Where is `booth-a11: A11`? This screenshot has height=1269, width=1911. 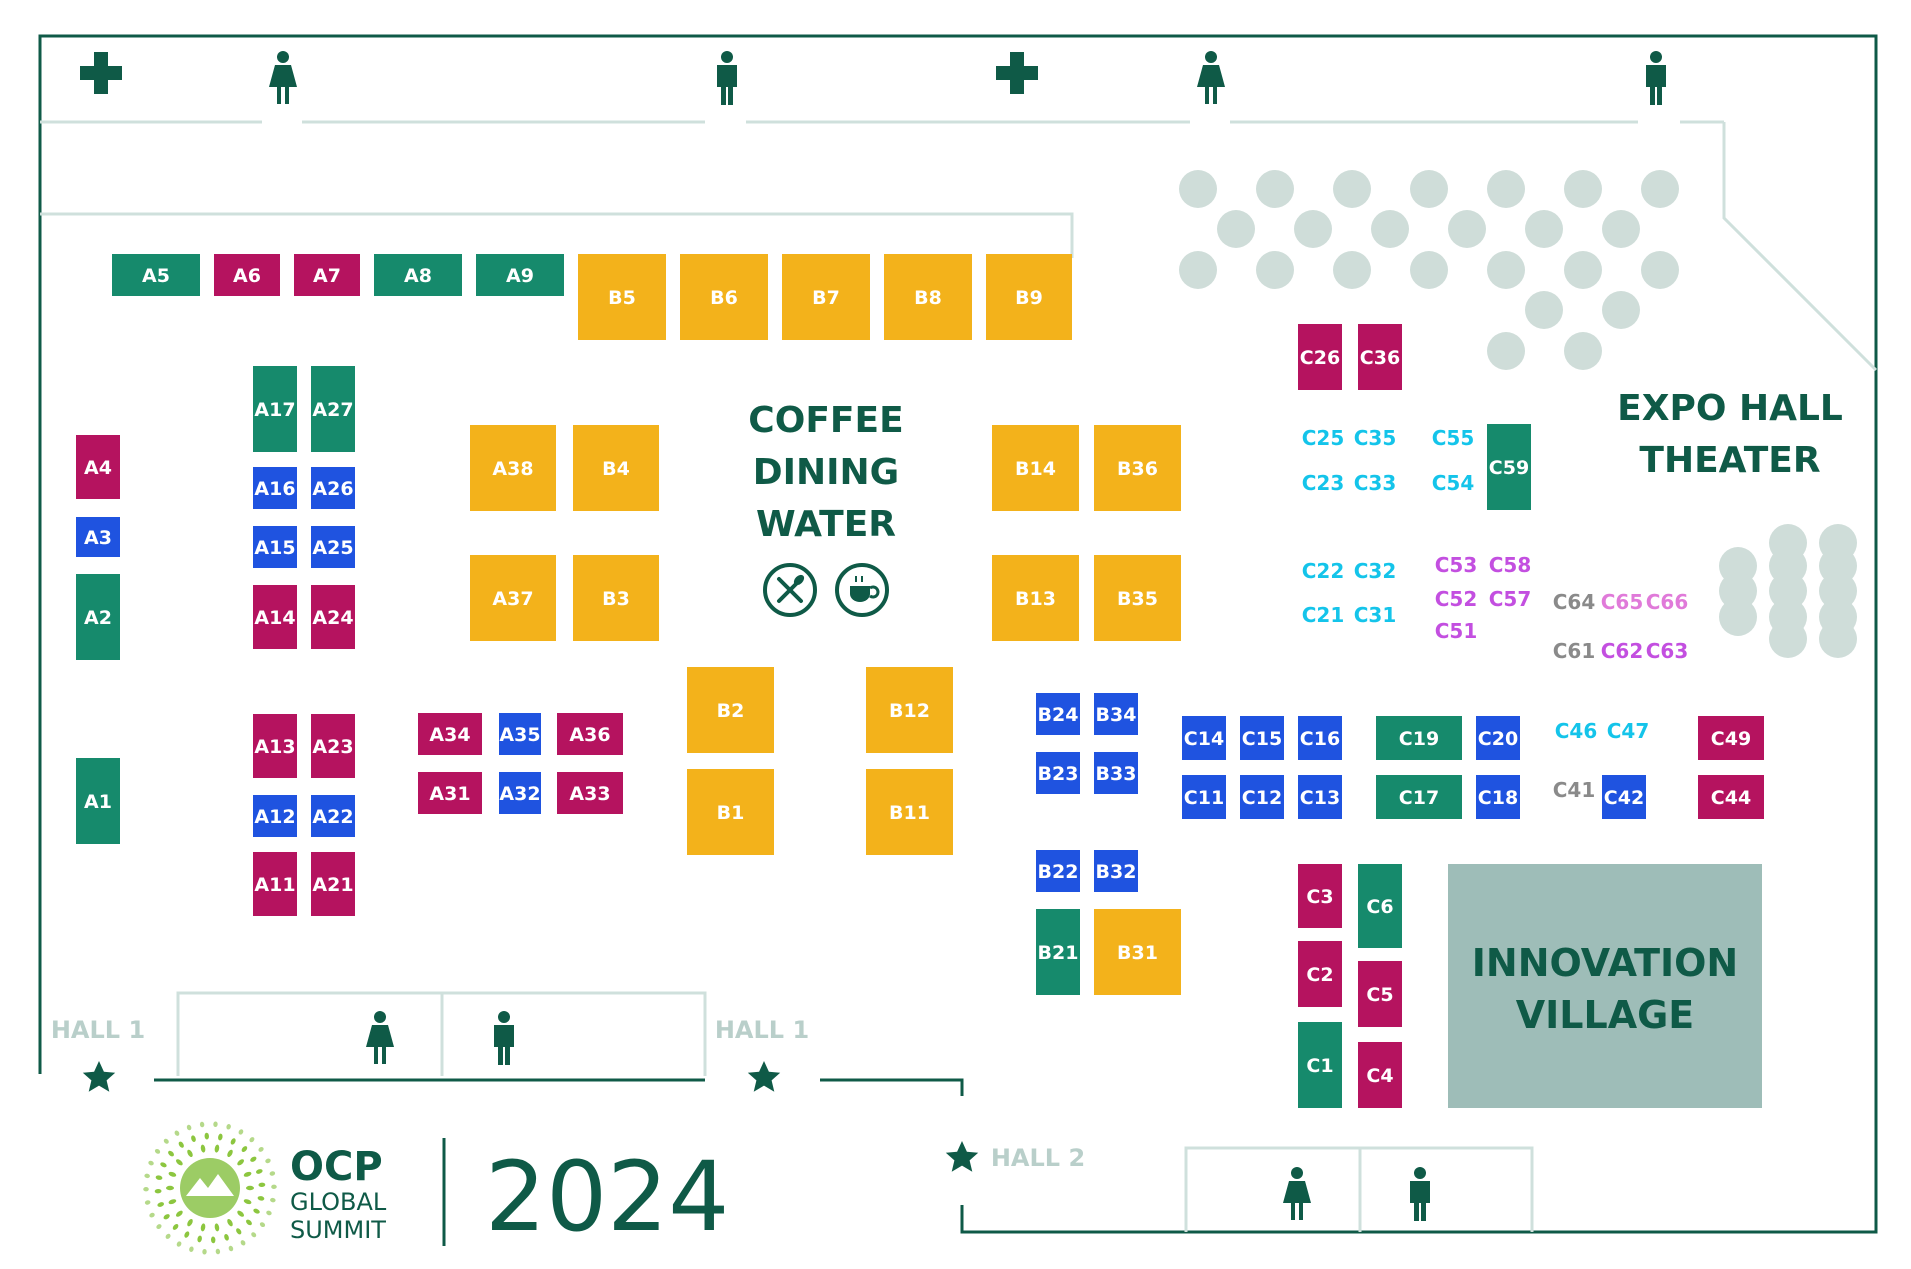
booth-a11: A11 is located at coordinates (275, 884).